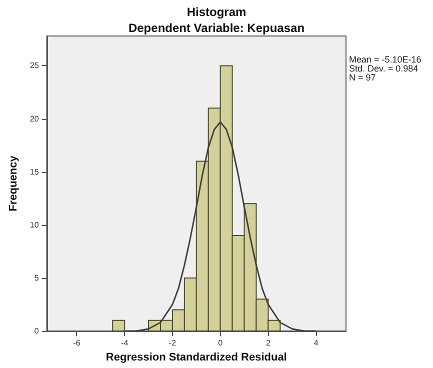 This screenshot has width=433, height=368. What do you see at coordinates (35, 119) in the screenshot?
I see `y-tick-label: 20` at bounding box center [35, 119].